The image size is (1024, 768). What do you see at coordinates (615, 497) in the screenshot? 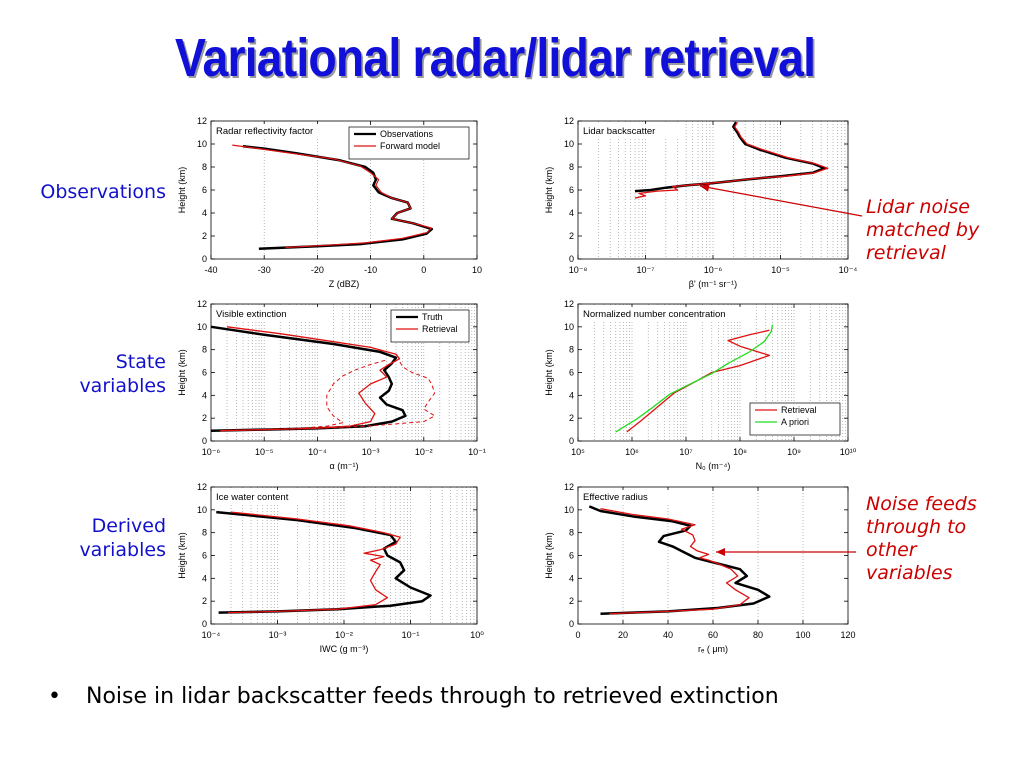
I see `chart-title: Effective radius` at bounding box center [615, 497].